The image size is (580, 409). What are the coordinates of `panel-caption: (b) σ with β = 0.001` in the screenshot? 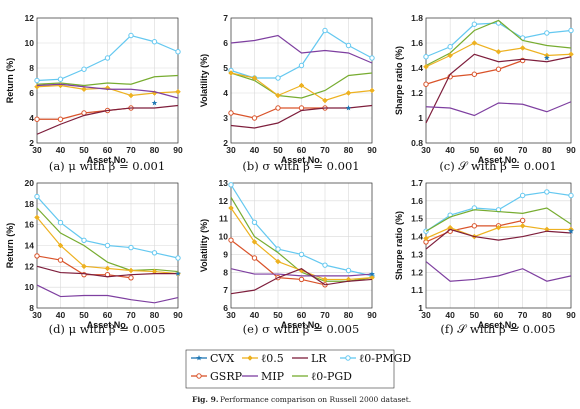 It's located at (300, 166).